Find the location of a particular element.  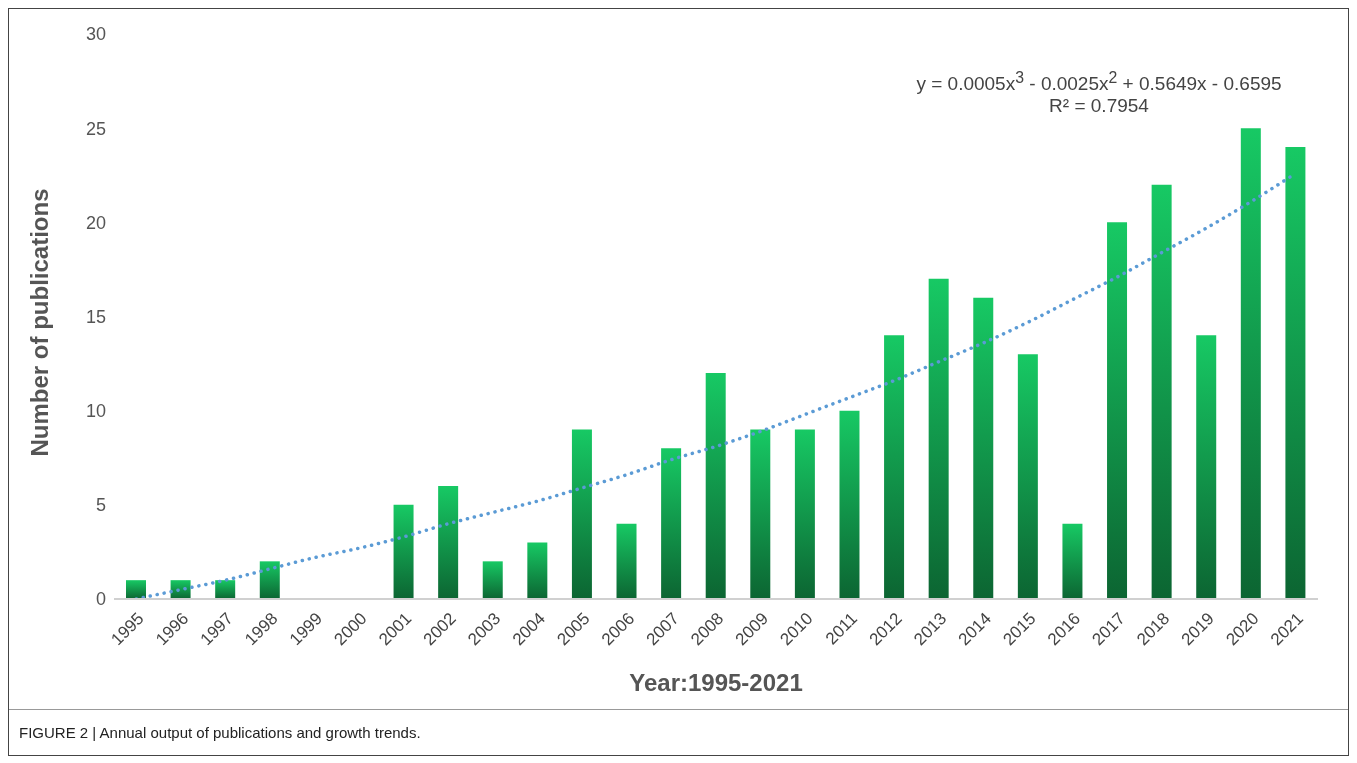

annotation: R² = 0.7954 is located at coordinates (1099, 106).